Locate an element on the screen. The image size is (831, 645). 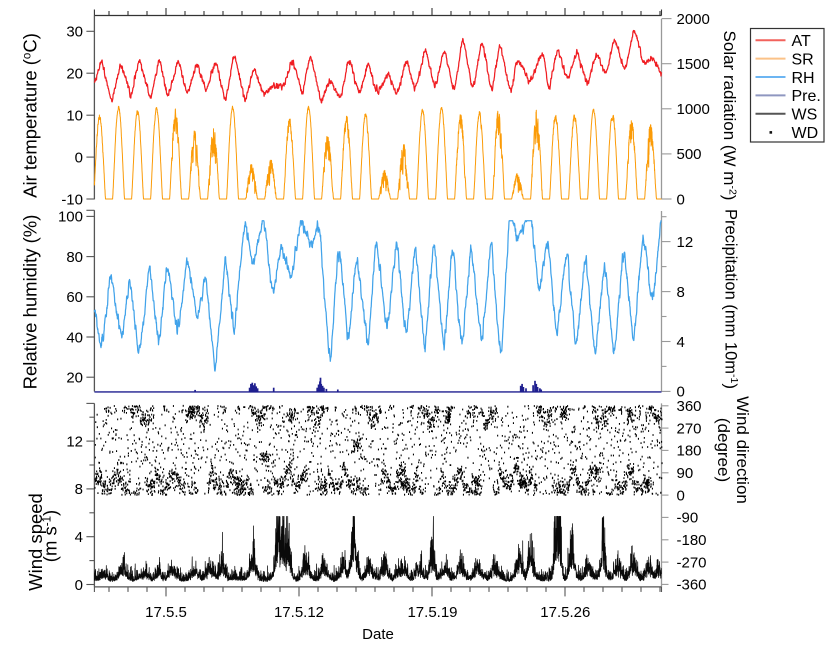
svg-text: 17.5.26 is located at coordinates (565, 612).